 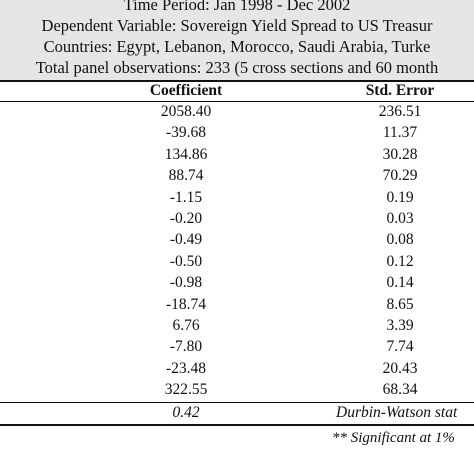 I want to click on std-error-column-header: Std. Error, so click(x=400, y=90).